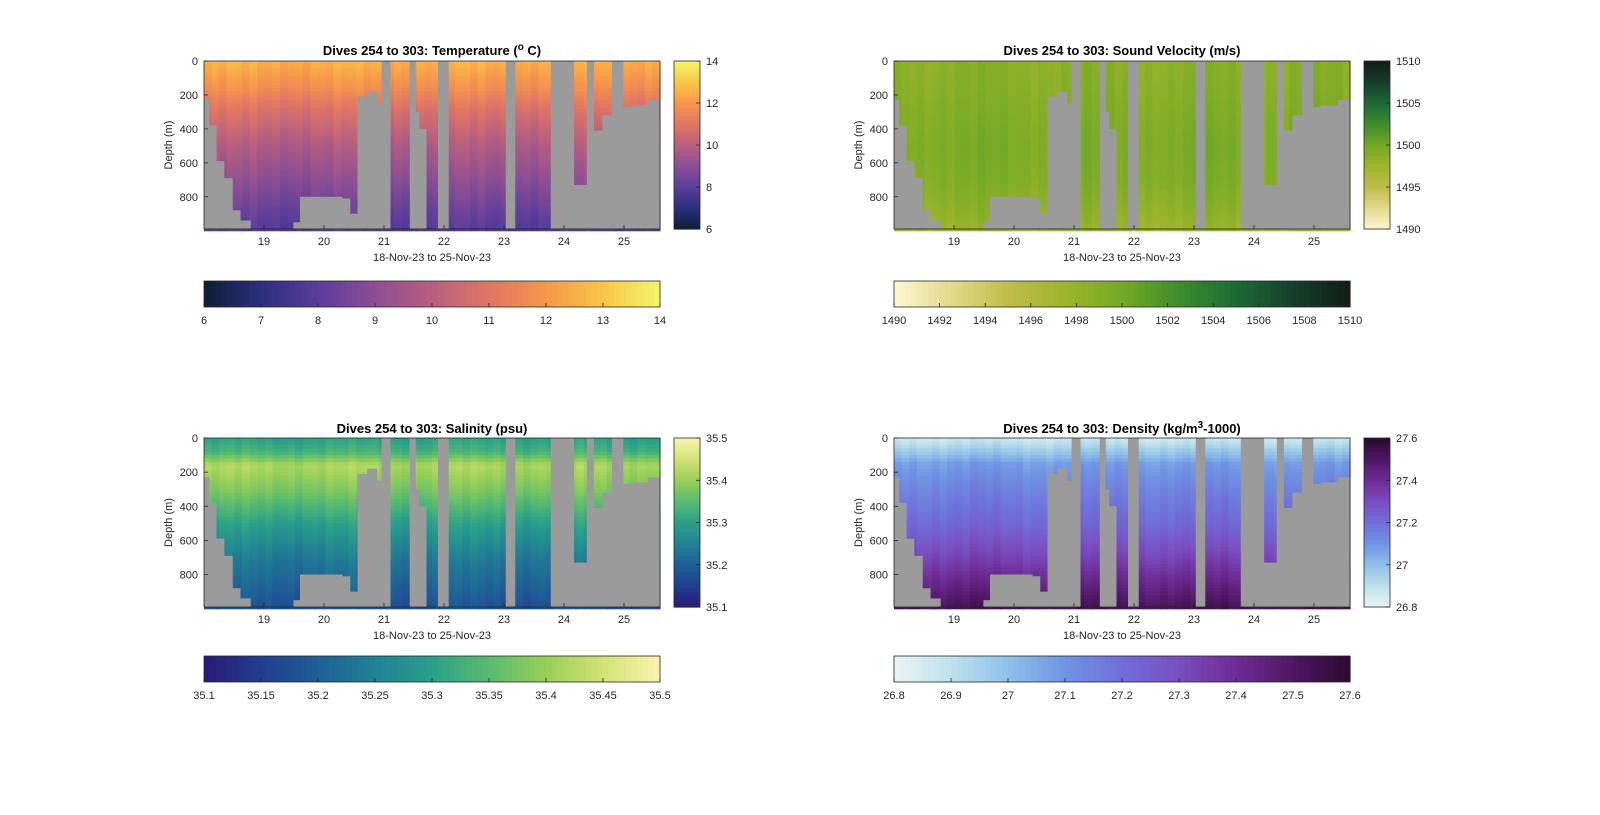  Describe the element at coordinates (169, 145) in the screenshot. I see `y-axis-label: Depth (m)` at that location.